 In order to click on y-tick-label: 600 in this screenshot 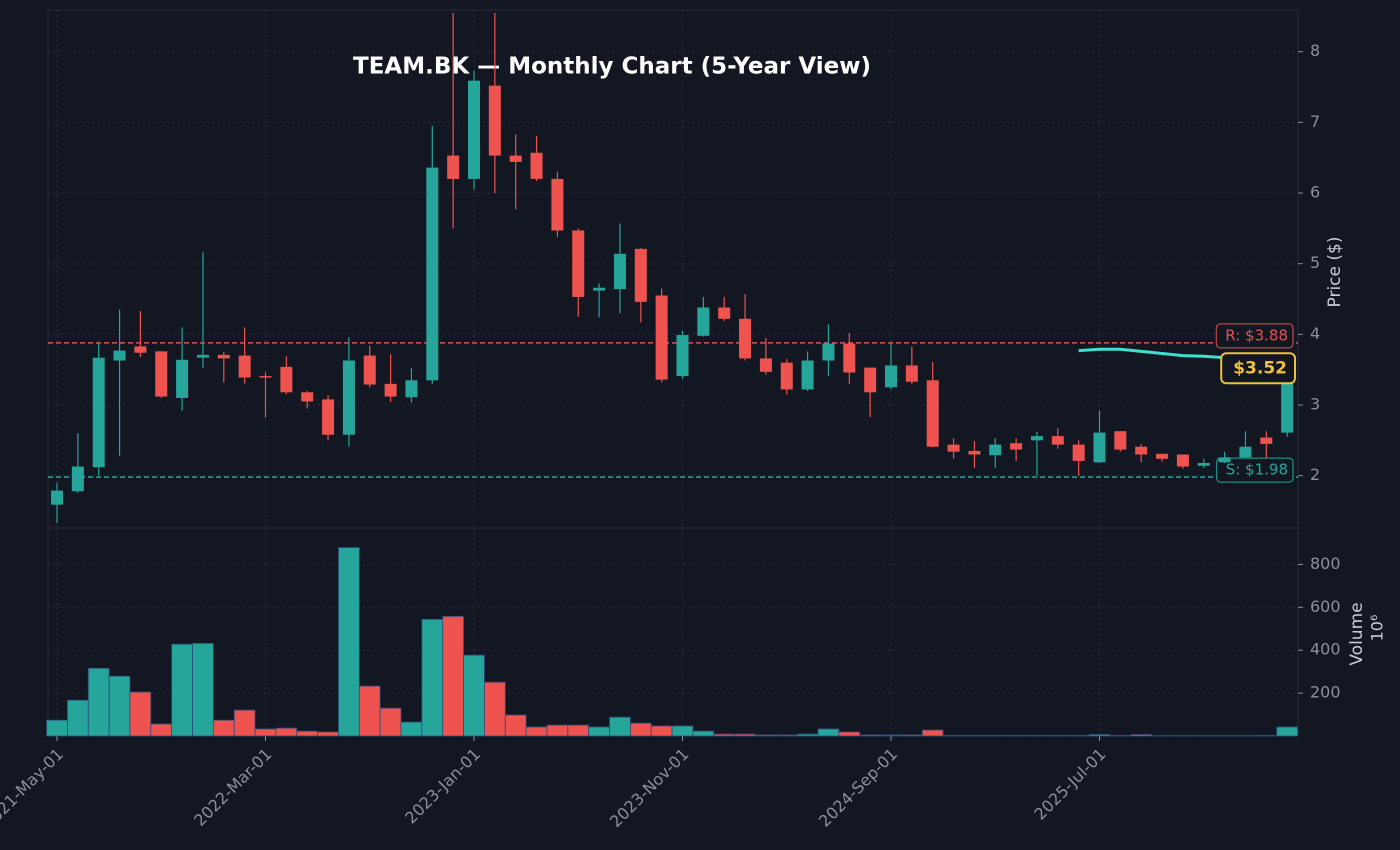, I will do `click(1325, 606)`.